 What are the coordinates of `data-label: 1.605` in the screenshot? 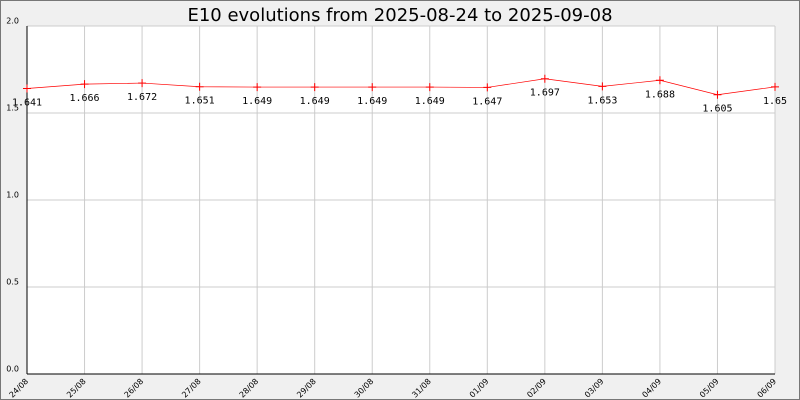 It's located at (717, 109).